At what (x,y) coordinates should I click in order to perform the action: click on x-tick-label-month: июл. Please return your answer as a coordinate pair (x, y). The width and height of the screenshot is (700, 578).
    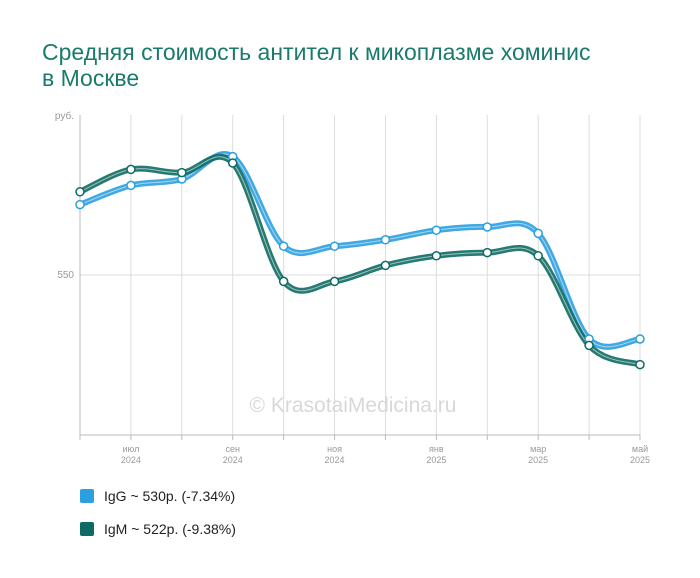
    Looking at the image, I should click on (130, 449).